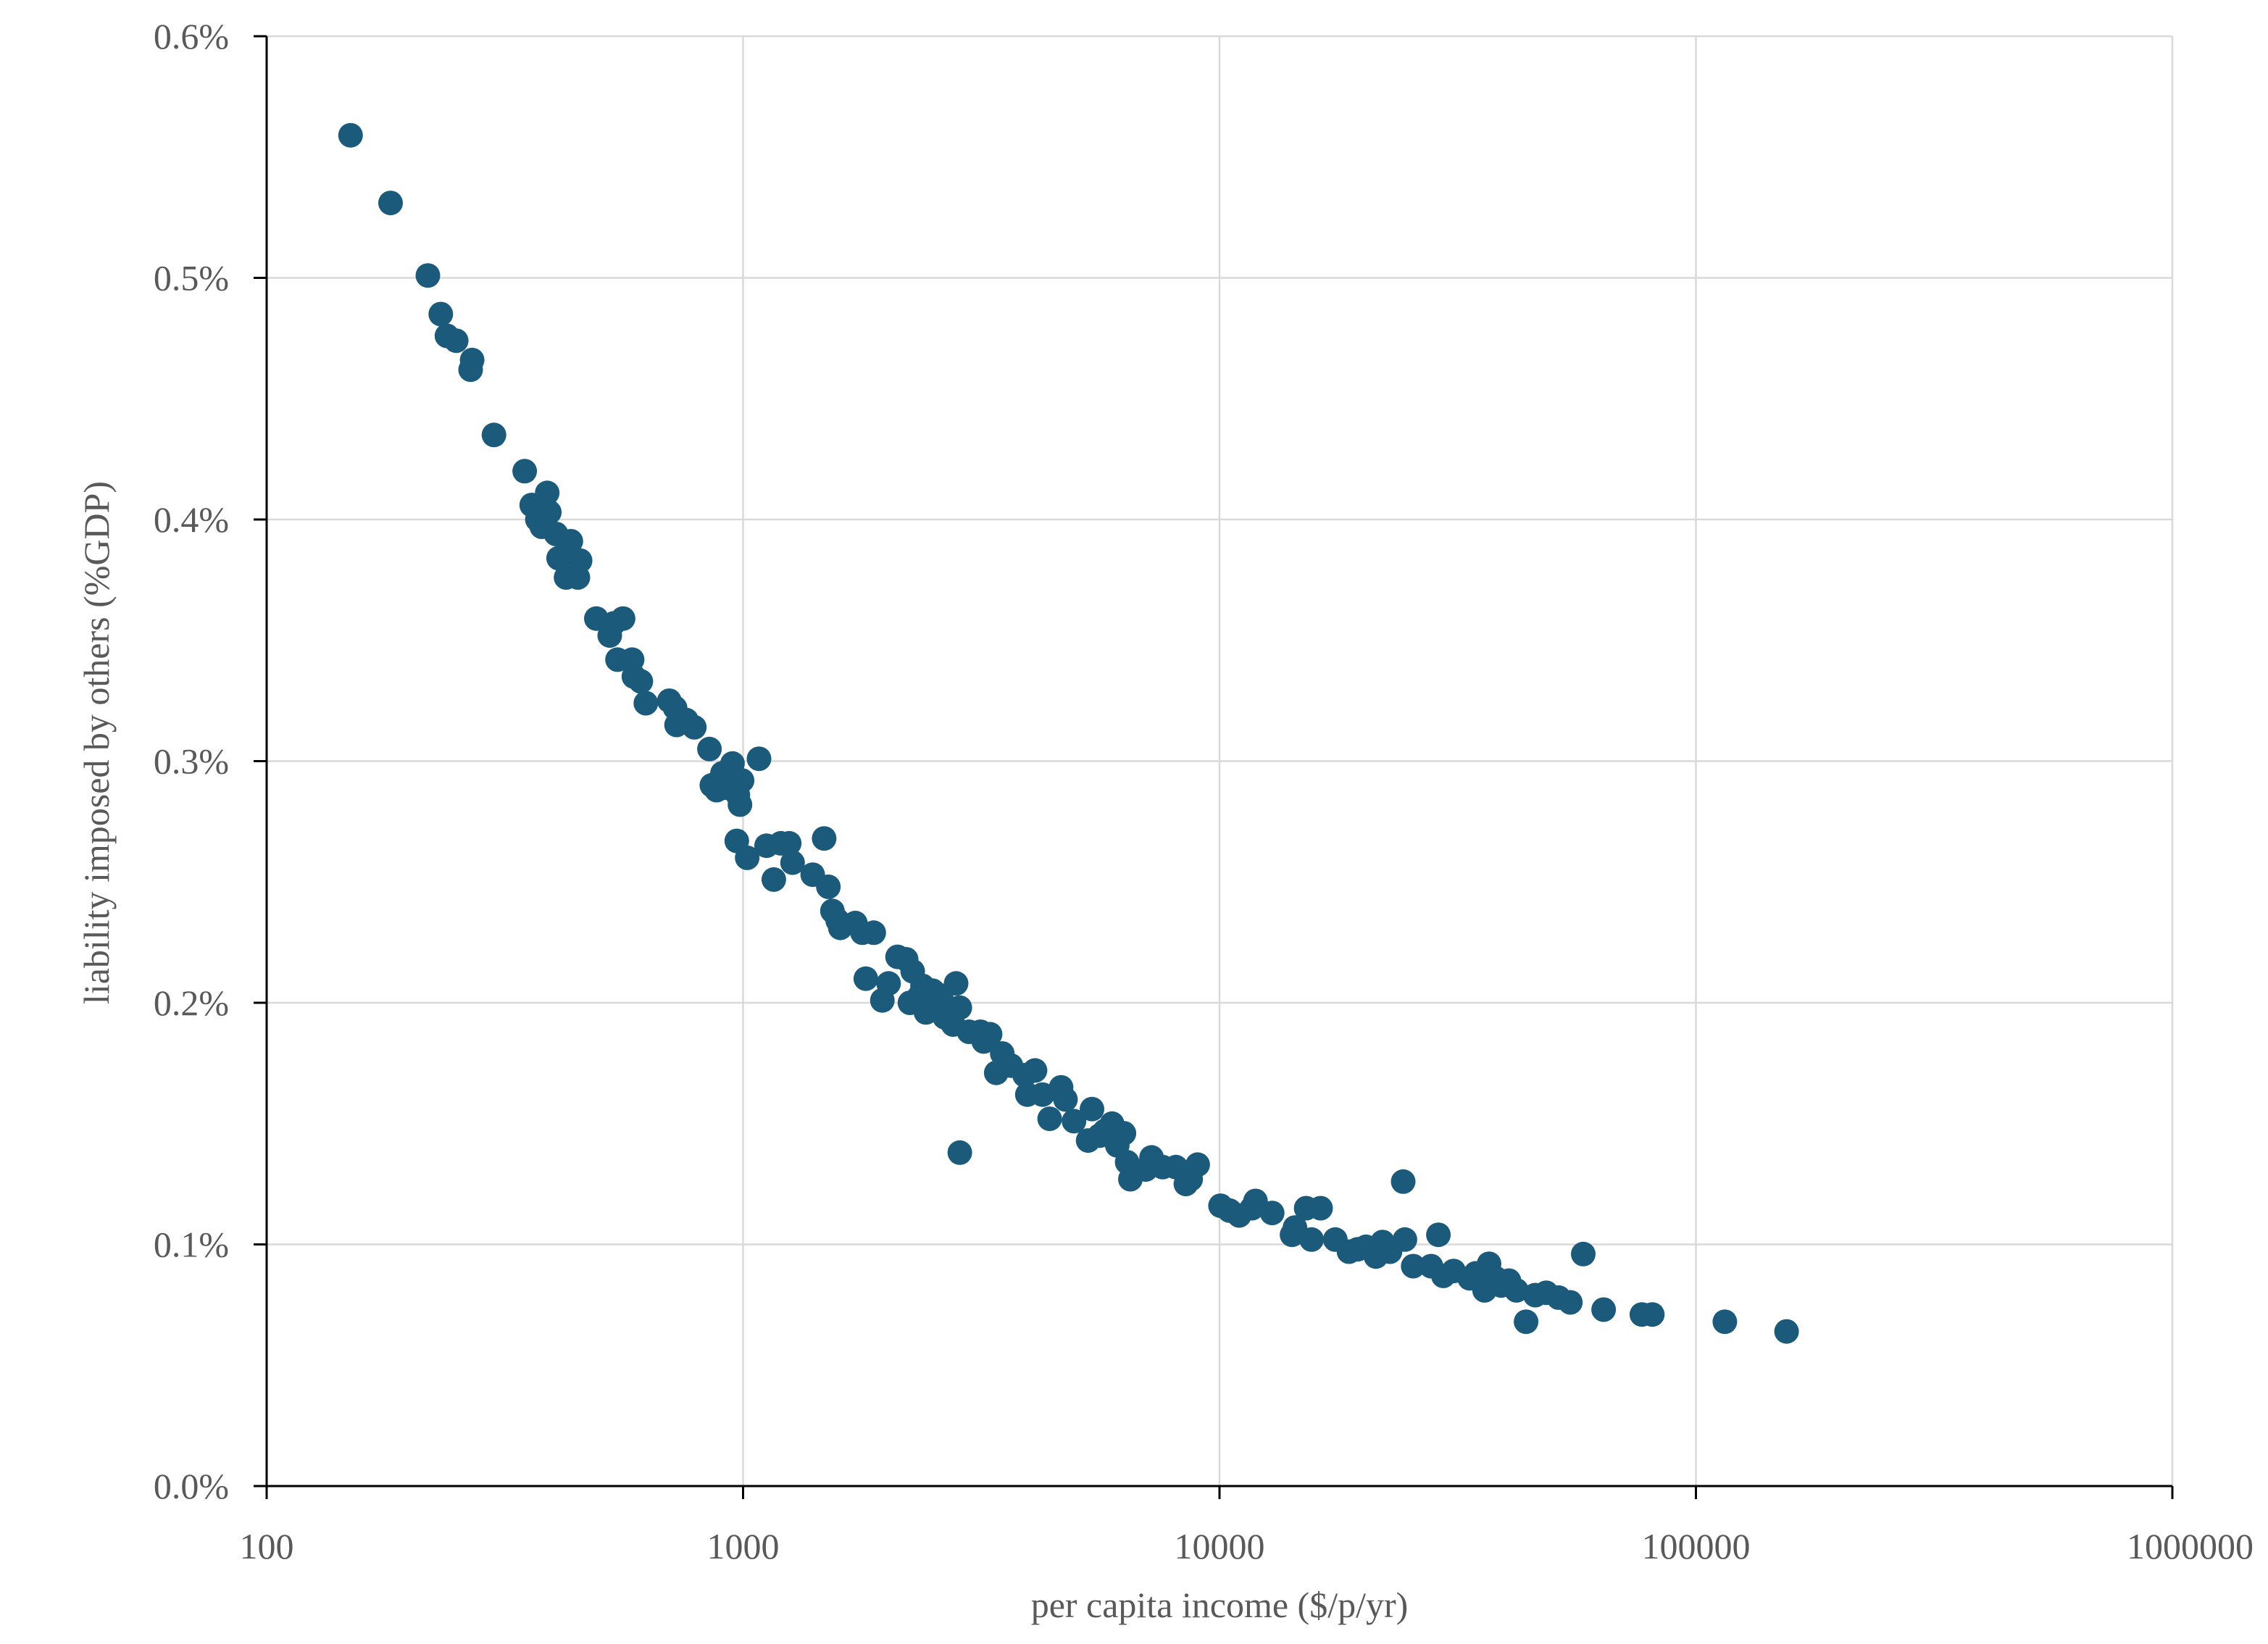 This screenshot has width=2268, height=1644. I want to click on y-tick-label: 0.6%, so click(191, 36).